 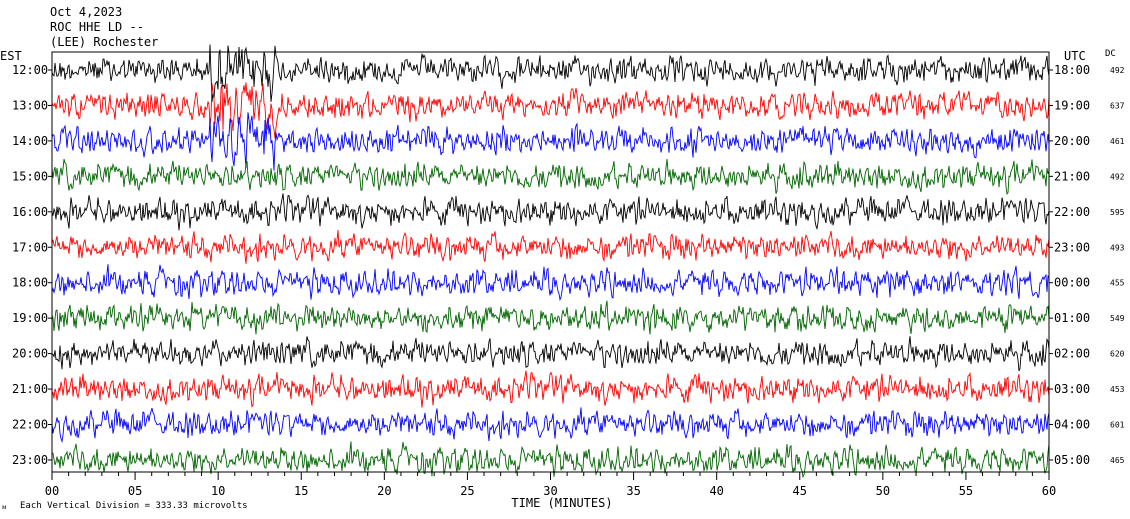 What do you see at coordinates (1072, 389) in the screenshot?
I see `utc-time-label: 03:00` at bounding box center [1072, 389].